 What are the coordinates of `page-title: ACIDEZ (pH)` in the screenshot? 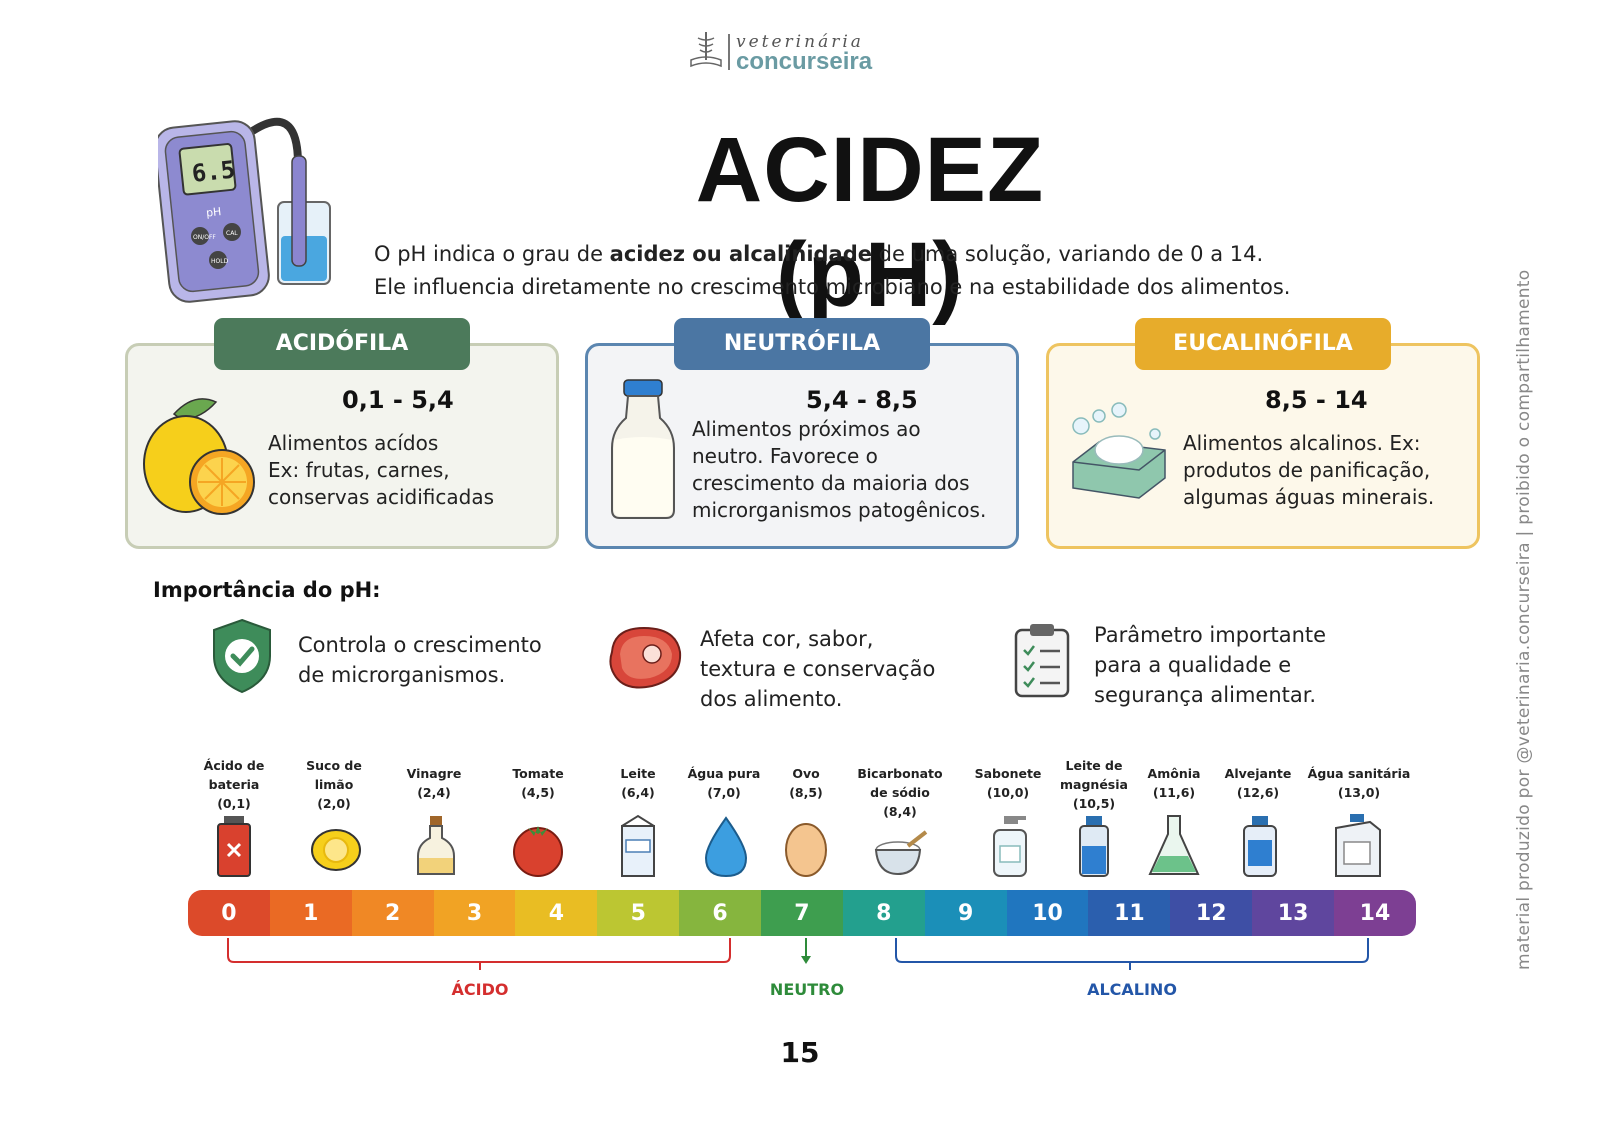 It's located at (870, 222).